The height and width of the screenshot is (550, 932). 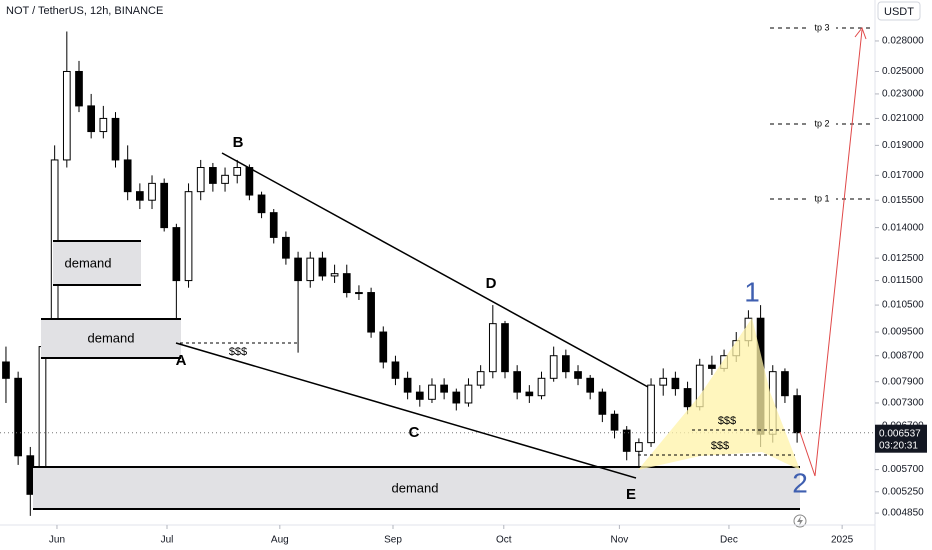 What do you see at coordinates (903, 41) in the screenshot?
I see `y-tick-label: 0.028000` at bounding box center [903, 41].